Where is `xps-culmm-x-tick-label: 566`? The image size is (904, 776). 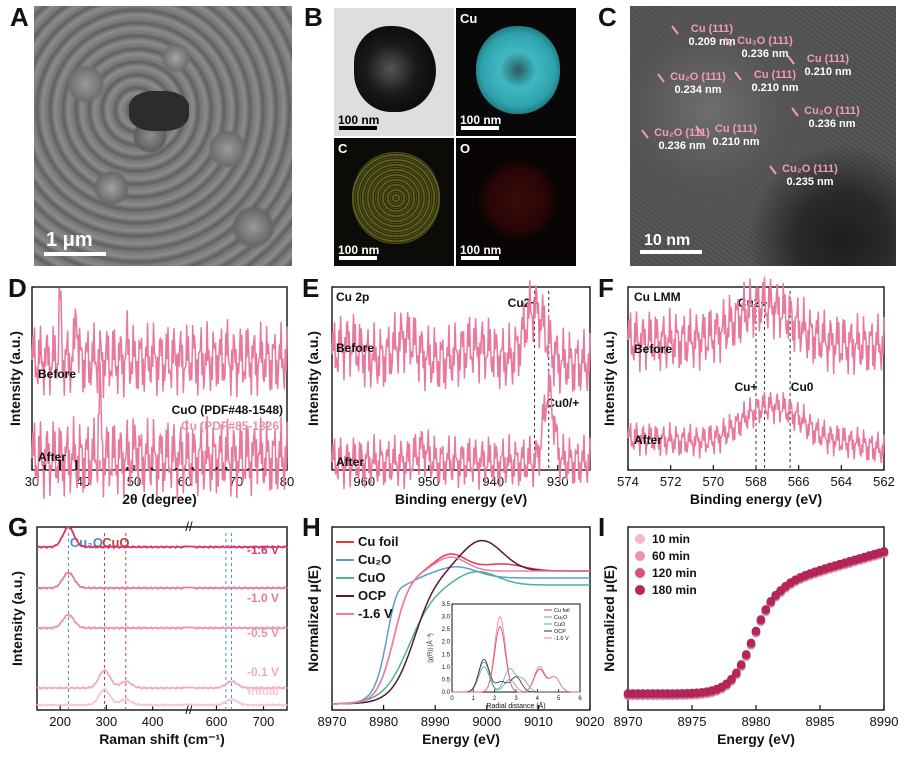 xps-culmm-x-tick-label: 566 is located at coordinates (799, 481).